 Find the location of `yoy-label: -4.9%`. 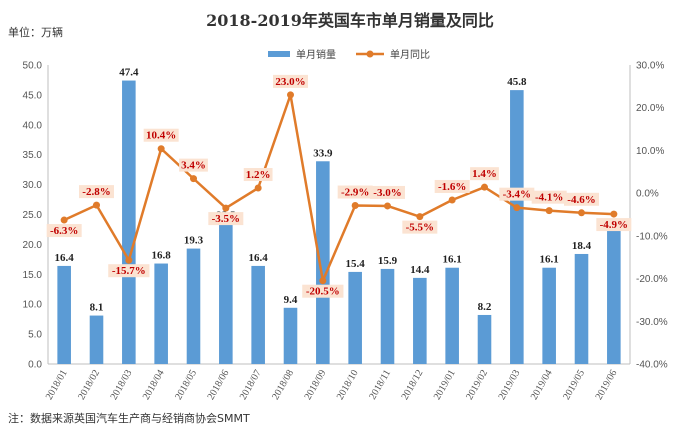

yoy-label: -4.9% is located at coordinates (614, 225).